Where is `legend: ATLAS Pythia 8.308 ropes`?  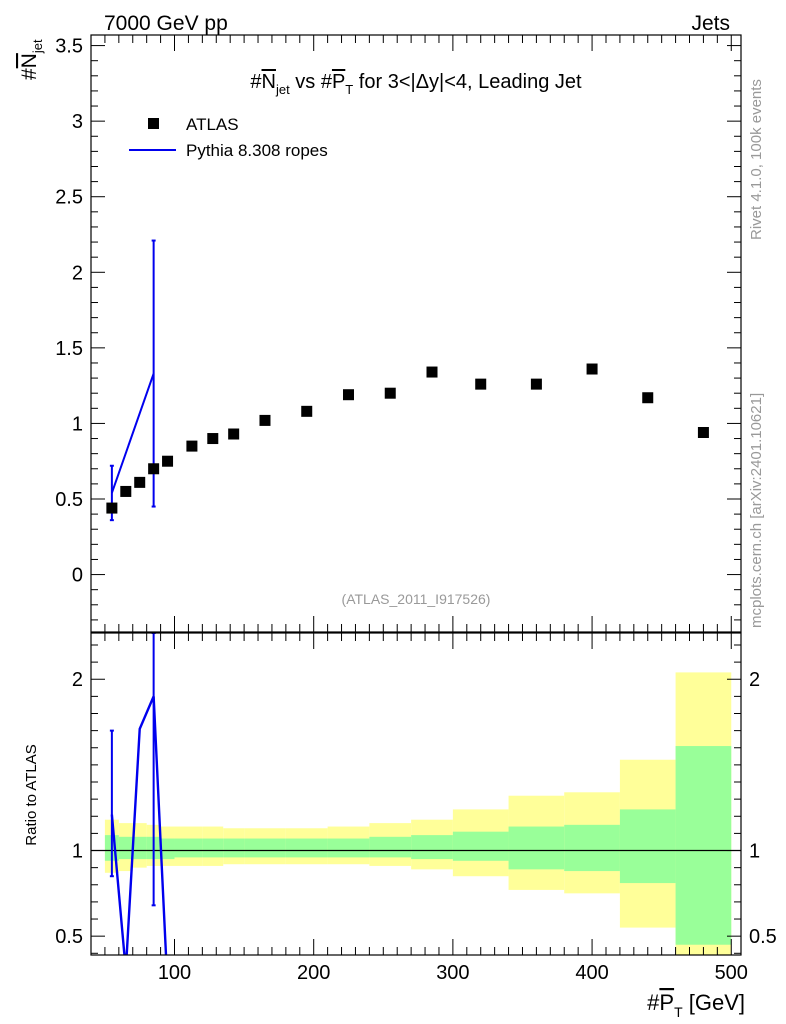
legend: ATLAS Pythia 8.308 ropes is located at coordinates (228, 137).